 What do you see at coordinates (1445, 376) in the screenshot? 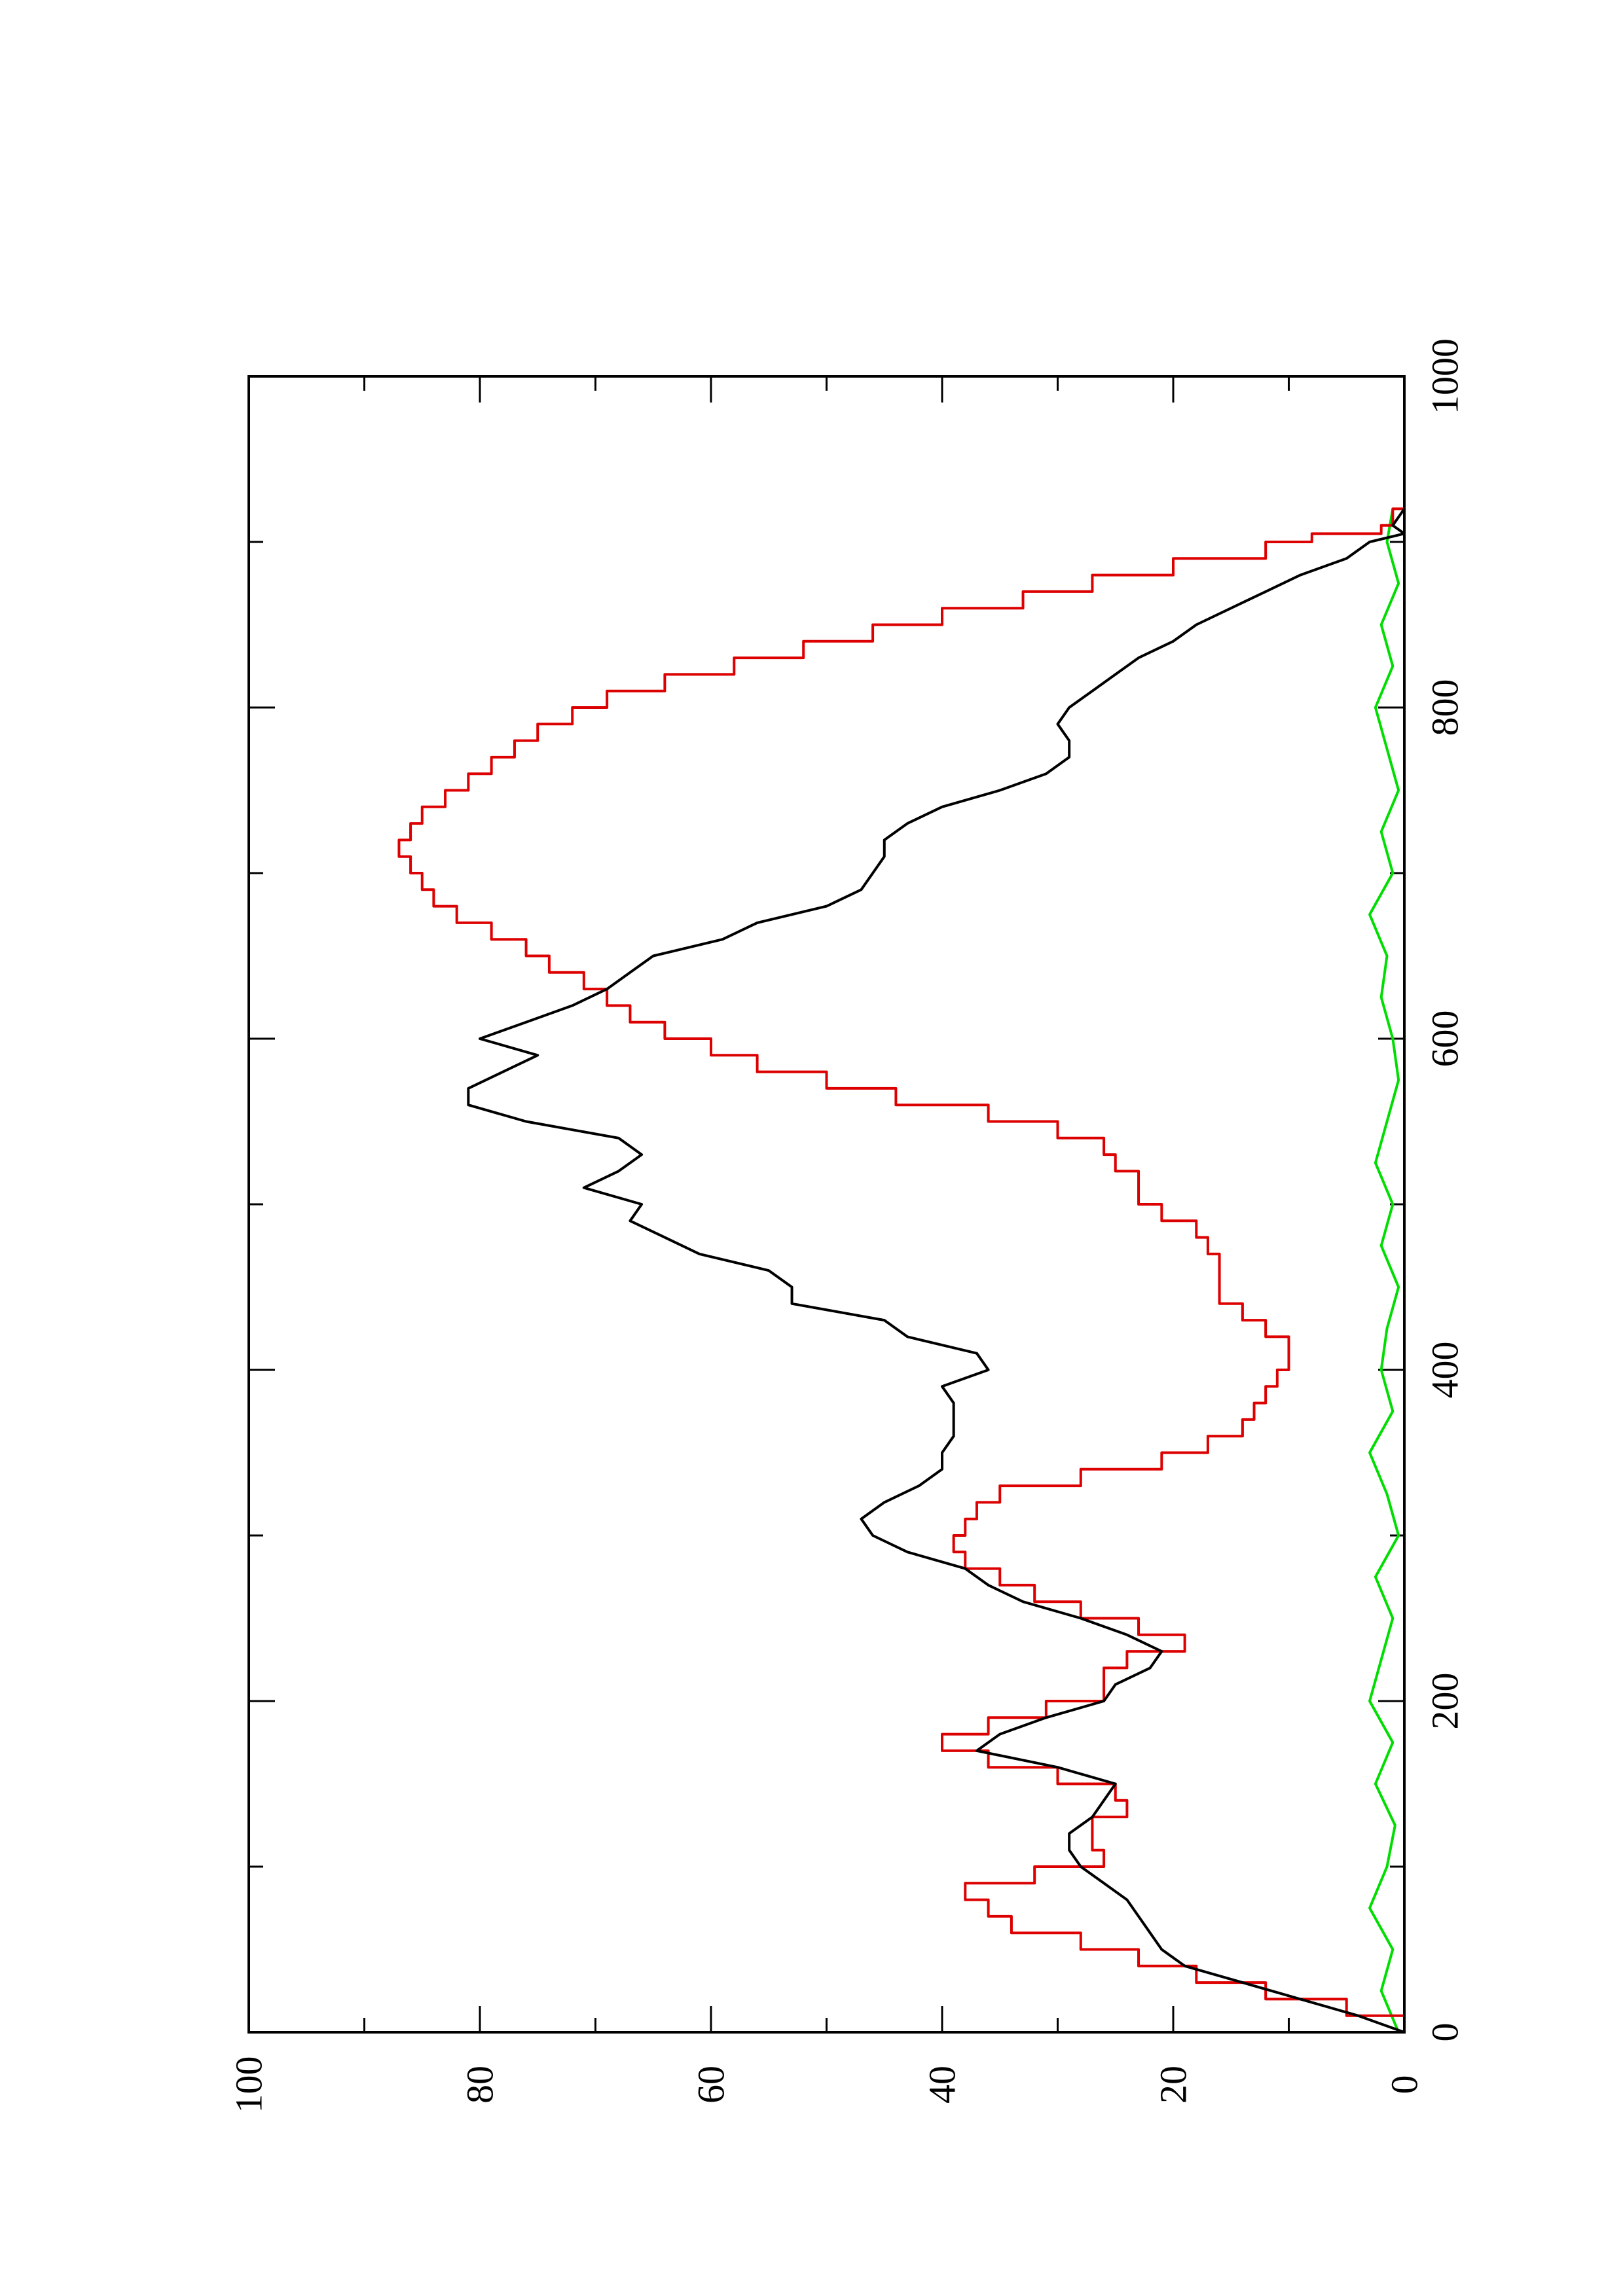
I see `x-tick-label: 1000` at bounding box center [1445, 376].